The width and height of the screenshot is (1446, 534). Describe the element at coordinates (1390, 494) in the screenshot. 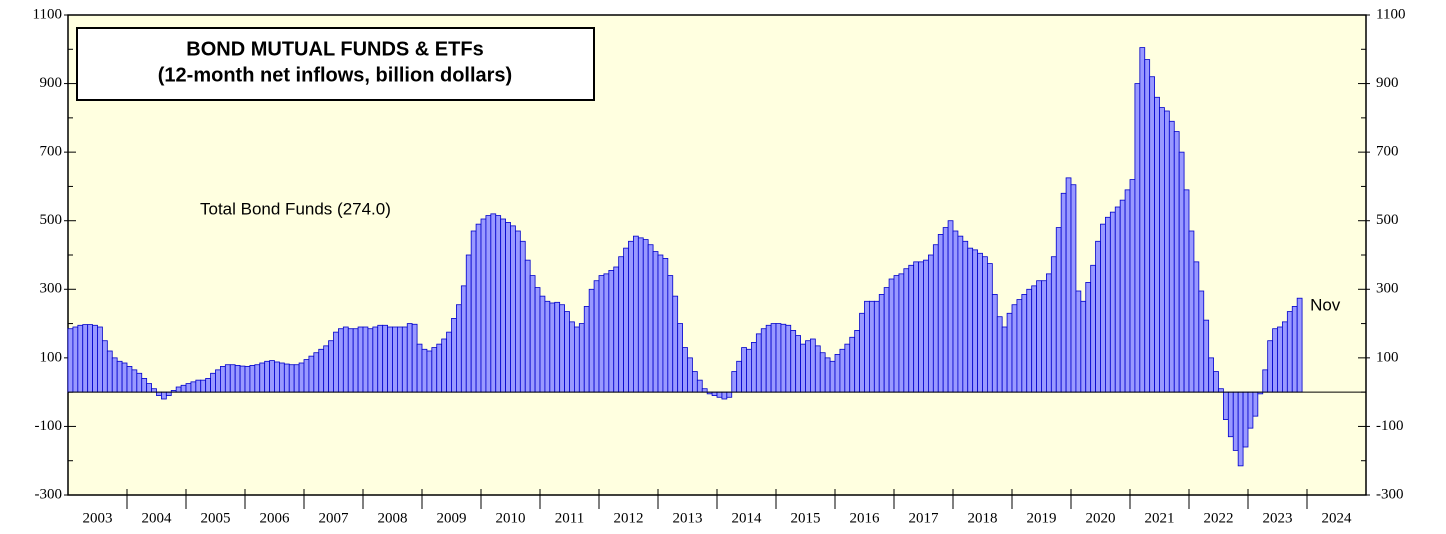

I see `y-tick-label-right: -300` at that location.